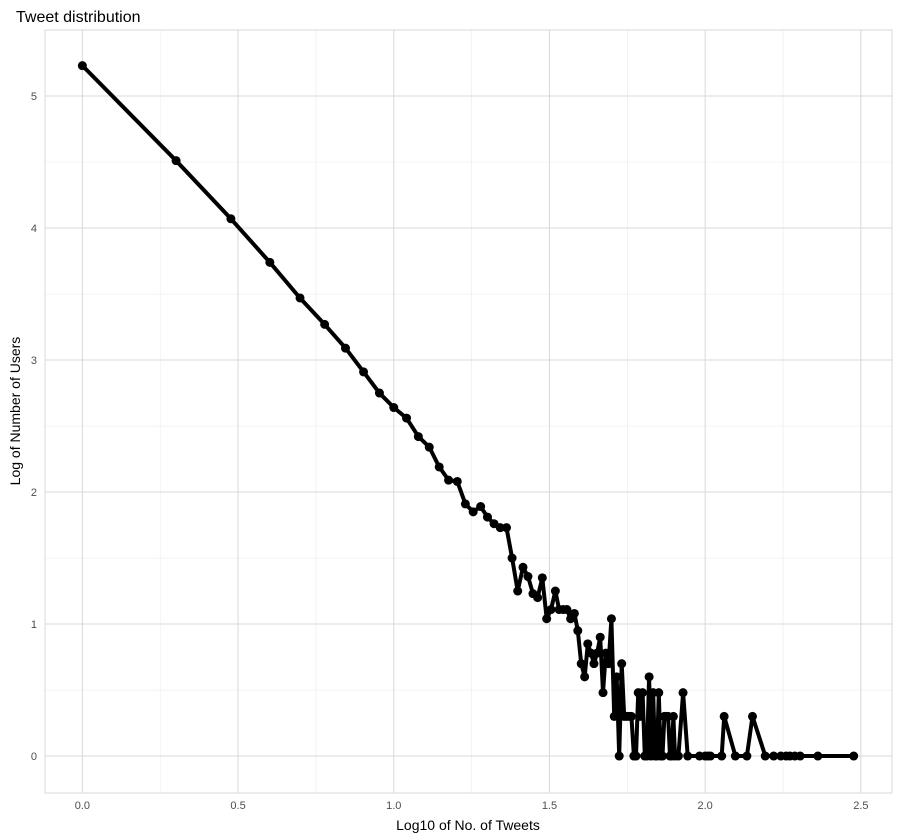 The height and width of the screenshot is (840, 900). Describe the element at coordinates (34, 493) in the screenshot. I see `y-tick-label: 2` at that location.